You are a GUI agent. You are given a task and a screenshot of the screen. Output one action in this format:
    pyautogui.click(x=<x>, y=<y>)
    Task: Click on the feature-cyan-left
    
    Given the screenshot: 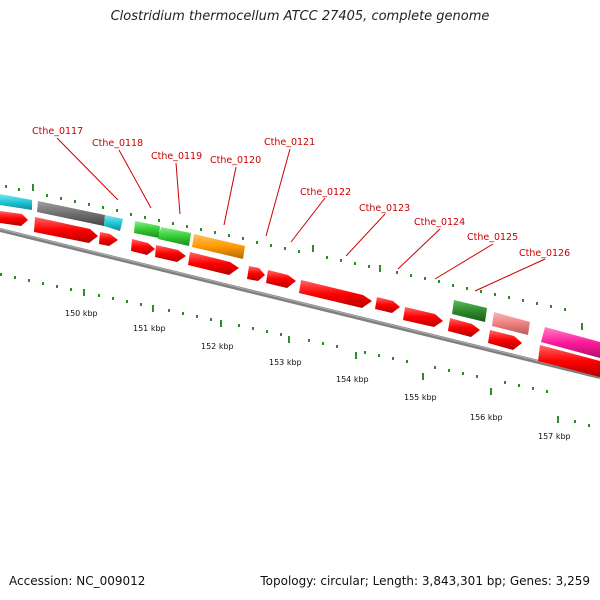 What is the action you would take?
    pyautogui.click(x=16, y=202)
    